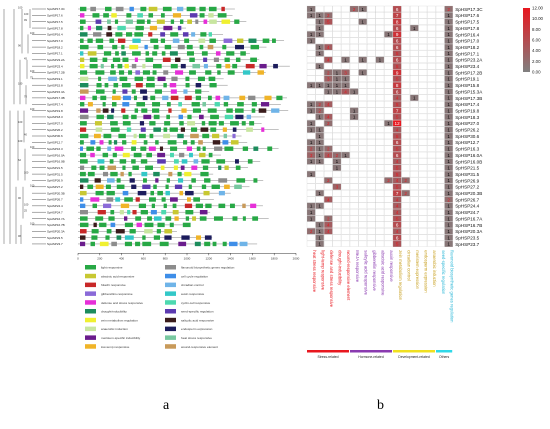 This screenshot has width=550, height=429. I want to click on heatmap-value: 5, so click(397, 79).